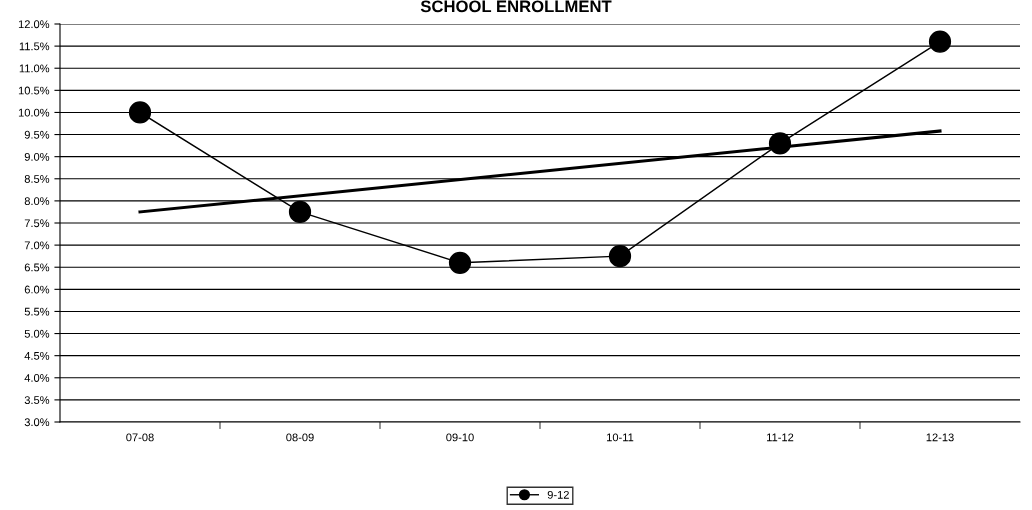  Describe the element at coordinates (37, 422) in the screenshot. I see `y-tick-label: 3.0%` at that location.